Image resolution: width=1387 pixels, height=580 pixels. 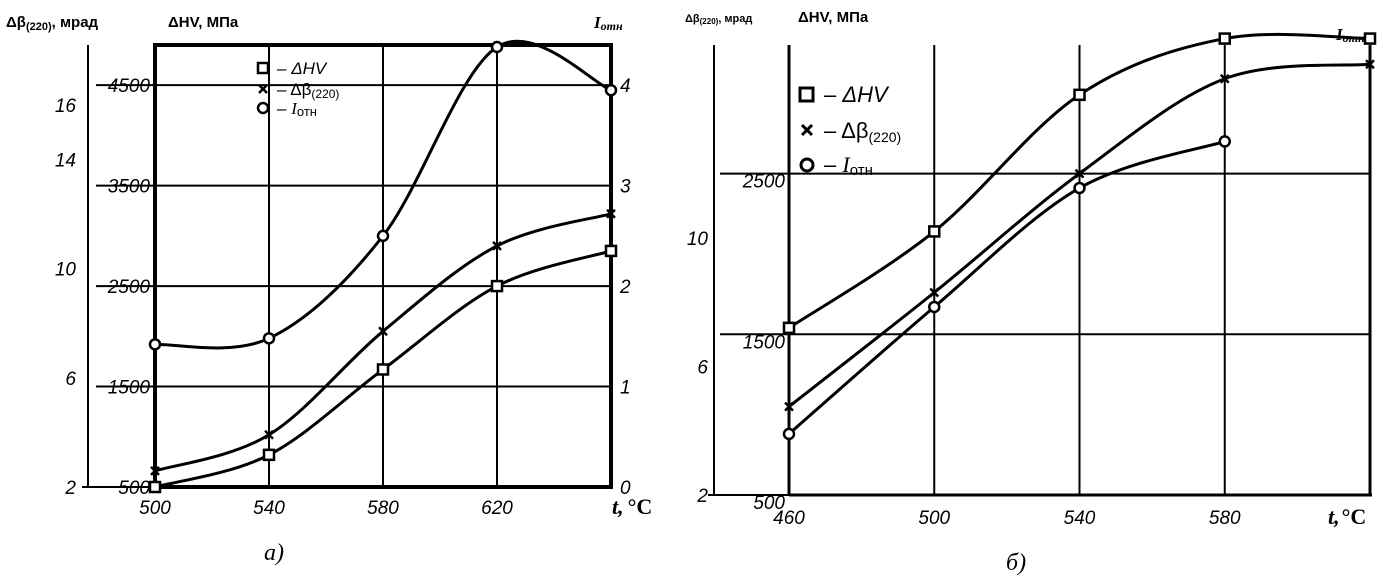 What do you see at coordinates (383, 508) in the screenshot?
I see `x-tick-label-a: 580` at bounding box center [383, 508].